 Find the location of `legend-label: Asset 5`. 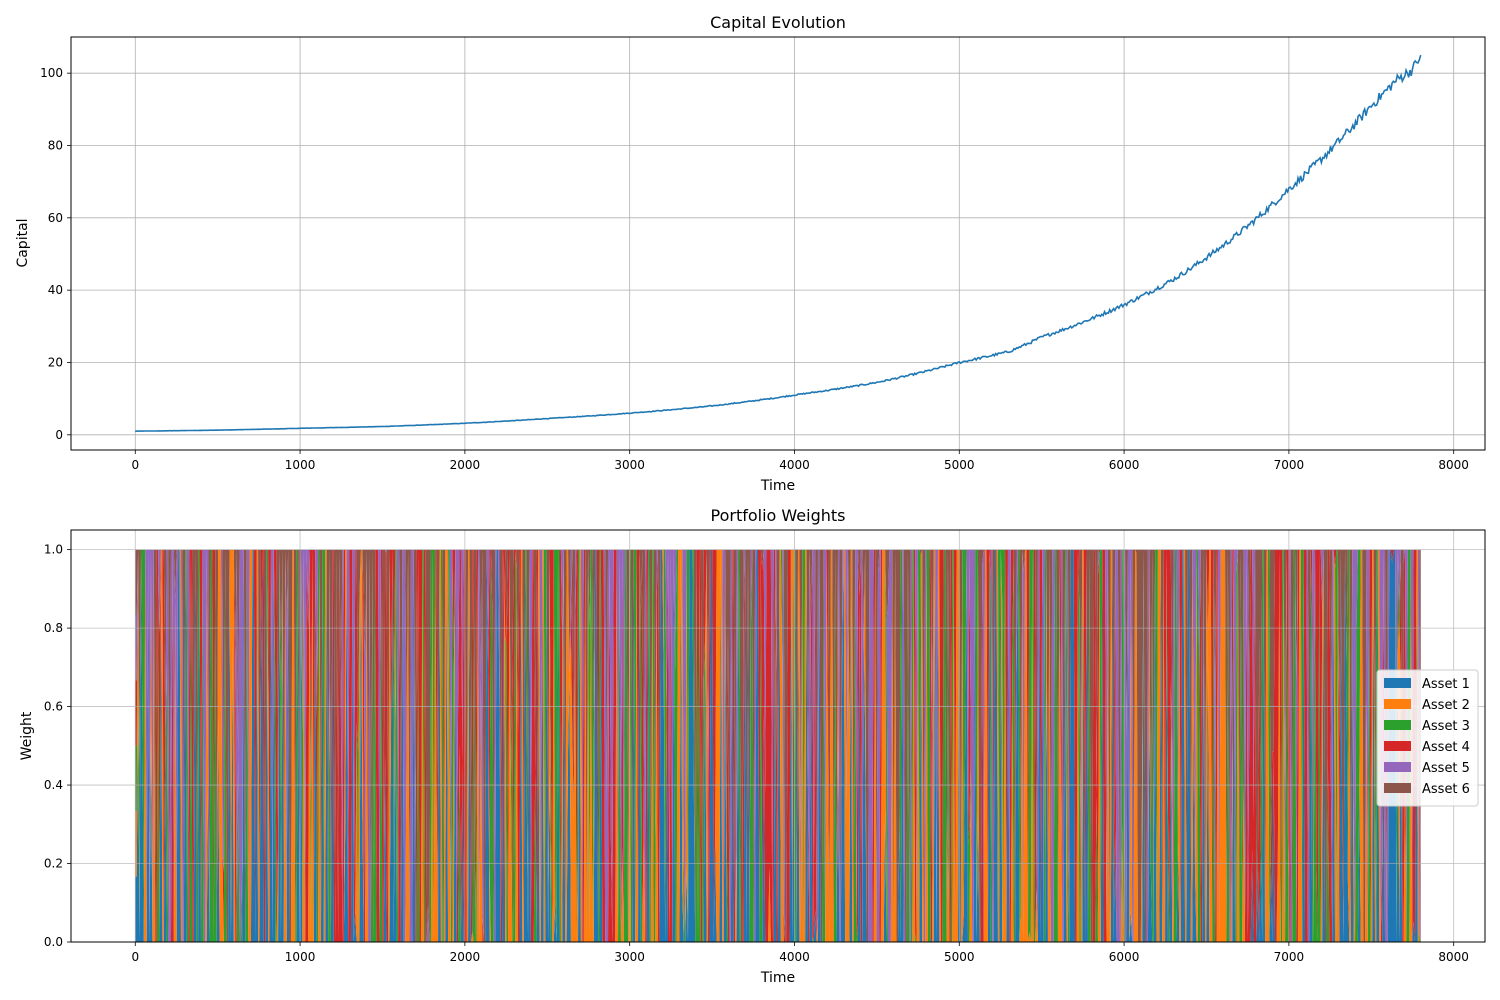

legend-label: Asset 5 is located at coordinates (1446, 768).